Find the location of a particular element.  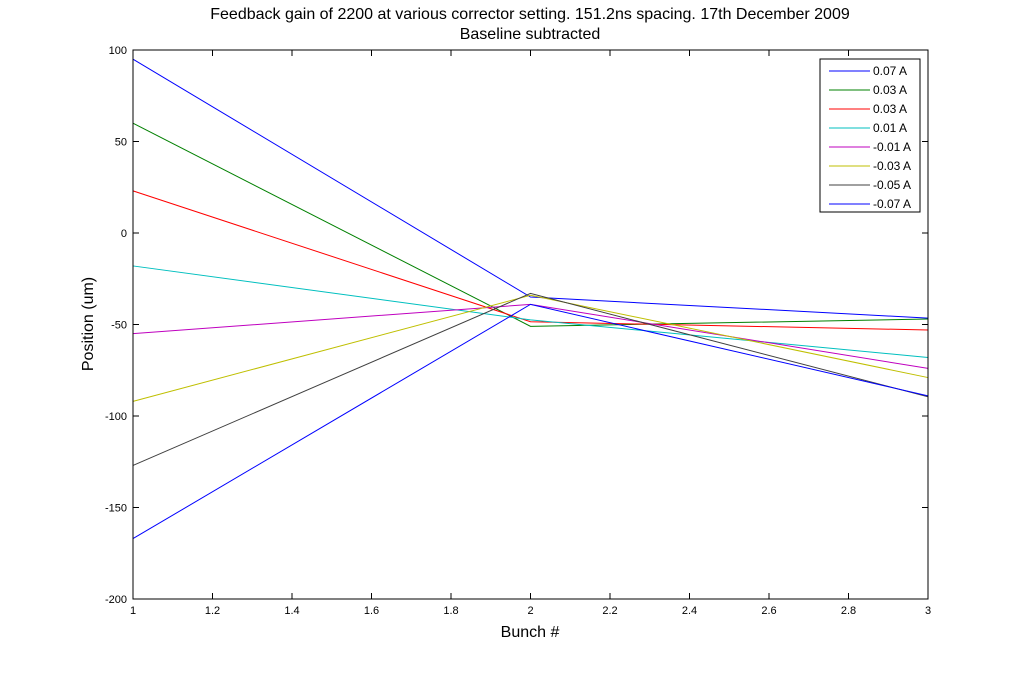

legend-box is located at coordinates (870, 135).